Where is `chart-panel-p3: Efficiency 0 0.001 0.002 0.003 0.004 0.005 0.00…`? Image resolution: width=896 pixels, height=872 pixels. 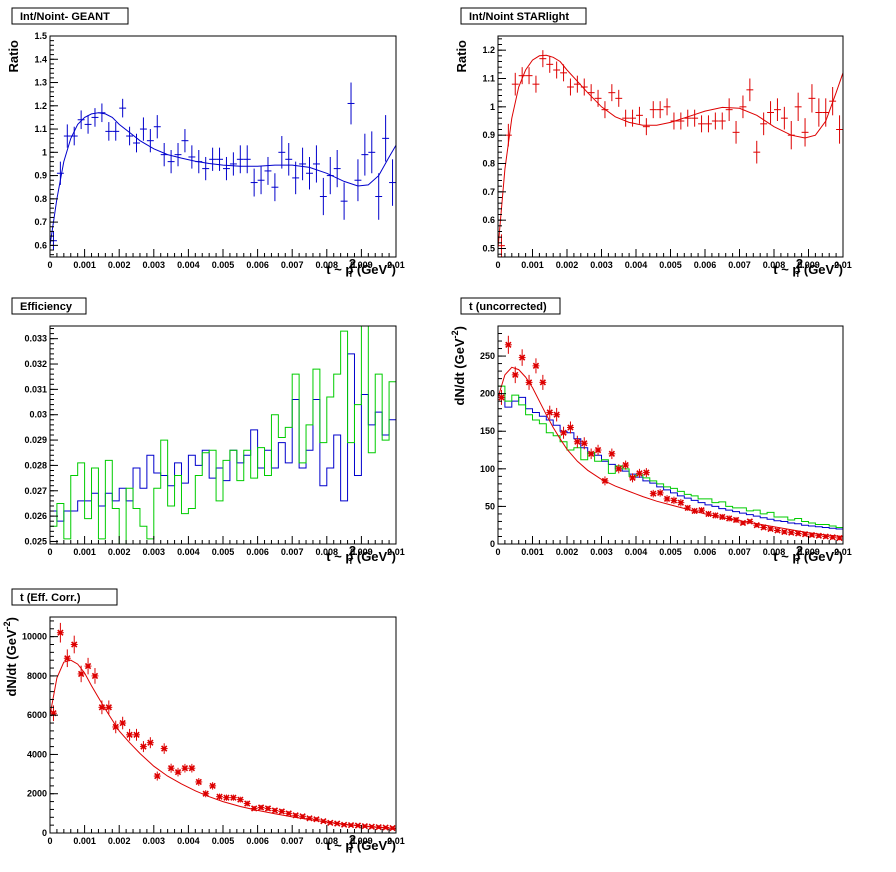 chart-panel-p3: Efficiency 0 0.001 0.002 0.003 0.004 0.005 0.00… is located at coordinates (208, 431).